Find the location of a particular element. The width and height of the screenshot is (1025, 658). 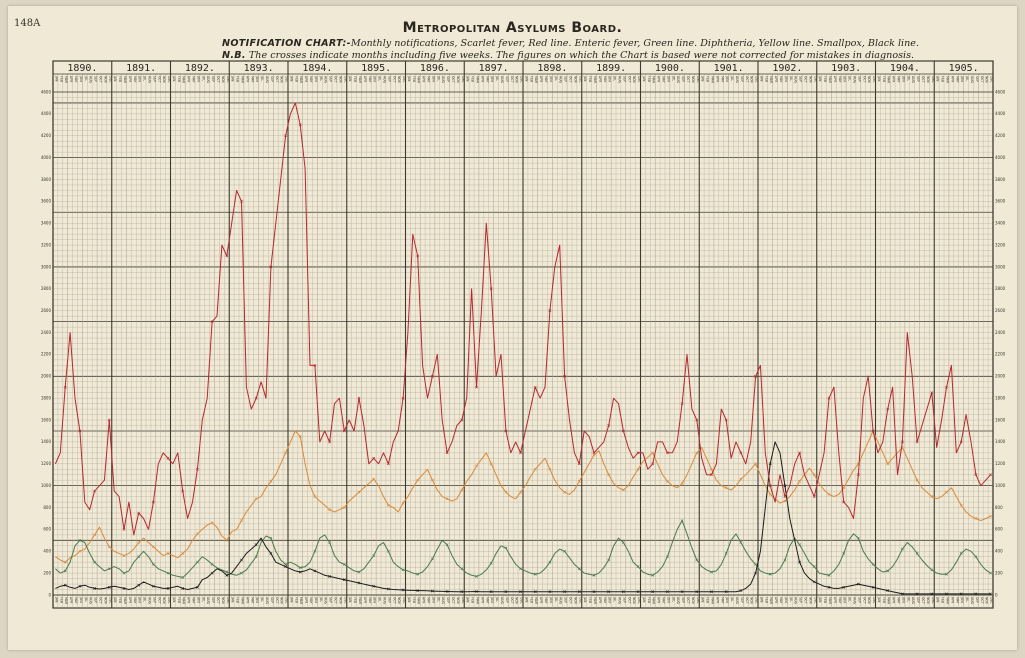

y-tick-label-right: 3200 is located at coordinates (1000, 244).